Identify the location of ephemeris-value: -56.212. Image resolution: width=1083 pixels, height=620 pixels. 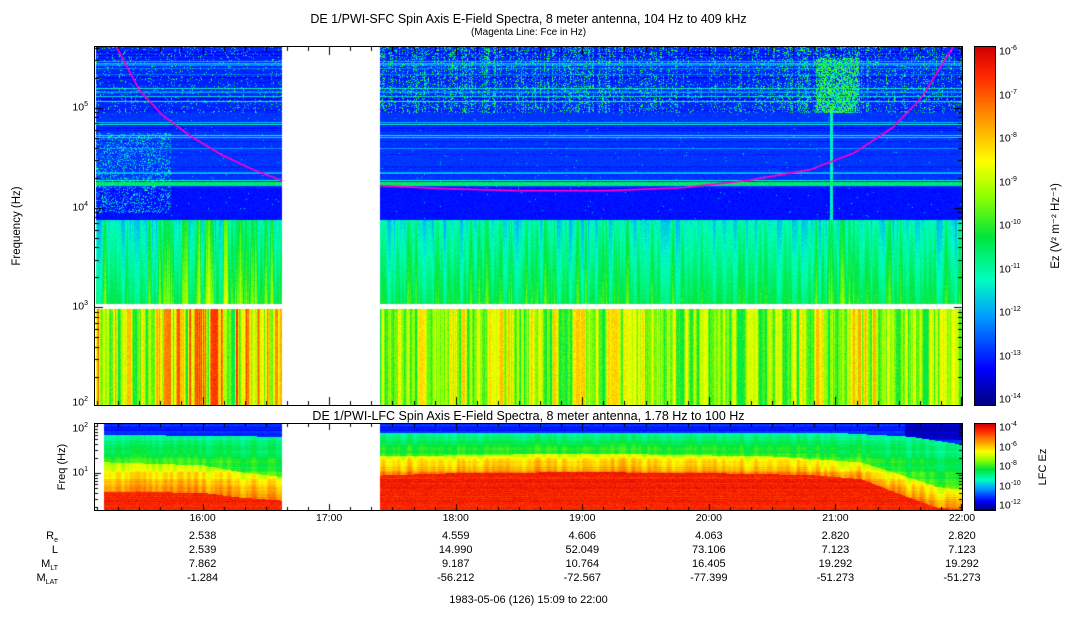
(456, 578).